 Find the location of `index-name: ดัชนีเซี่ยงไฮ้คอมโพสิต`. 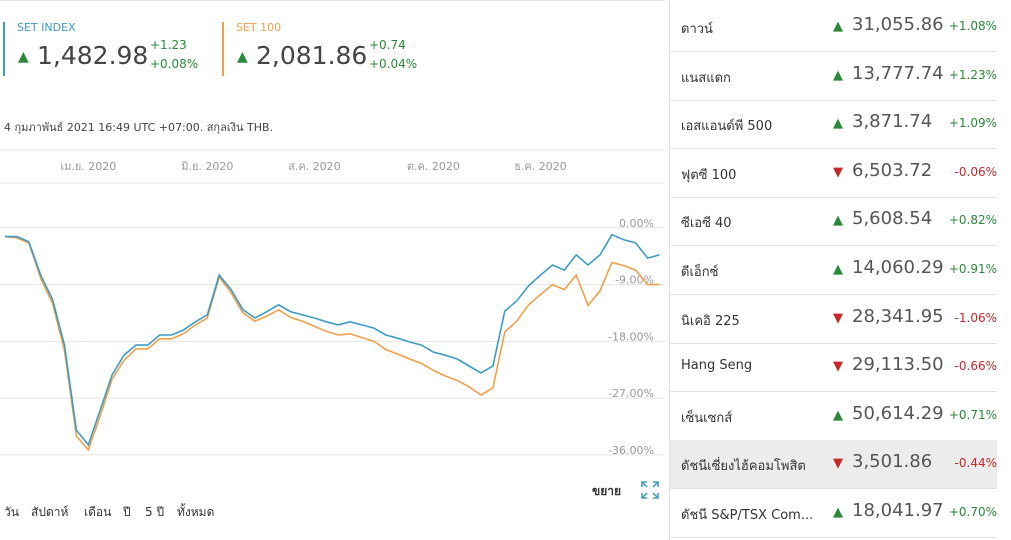

index-name: ดัชนีเซี่ยงไฮ้คอมโพสิต is located at coordinates (743, 467).